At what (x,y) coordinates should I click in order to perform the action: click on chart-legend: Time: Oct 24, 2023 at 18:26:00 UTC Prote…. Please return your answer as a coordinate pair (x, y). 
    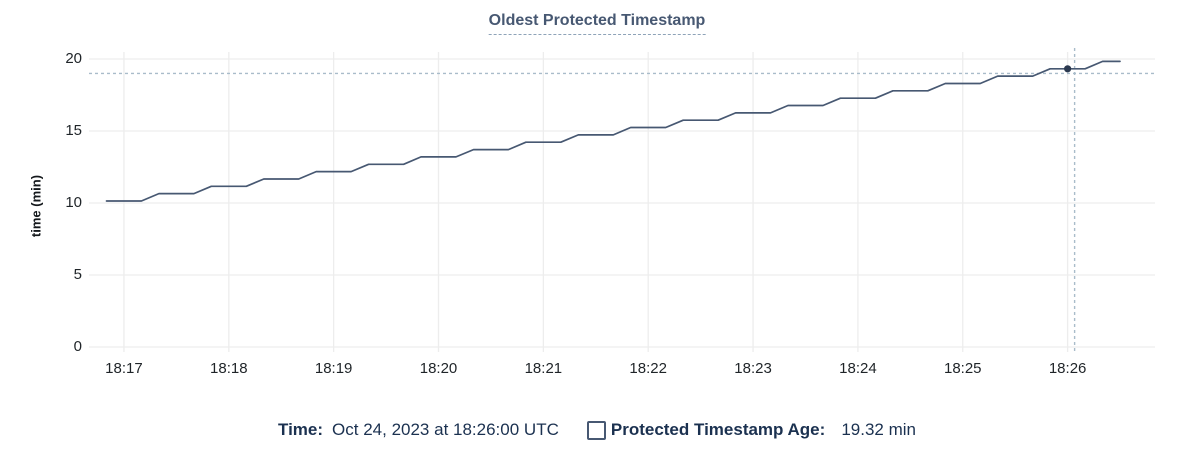
    Looking at the image, I should click on (597, 430).